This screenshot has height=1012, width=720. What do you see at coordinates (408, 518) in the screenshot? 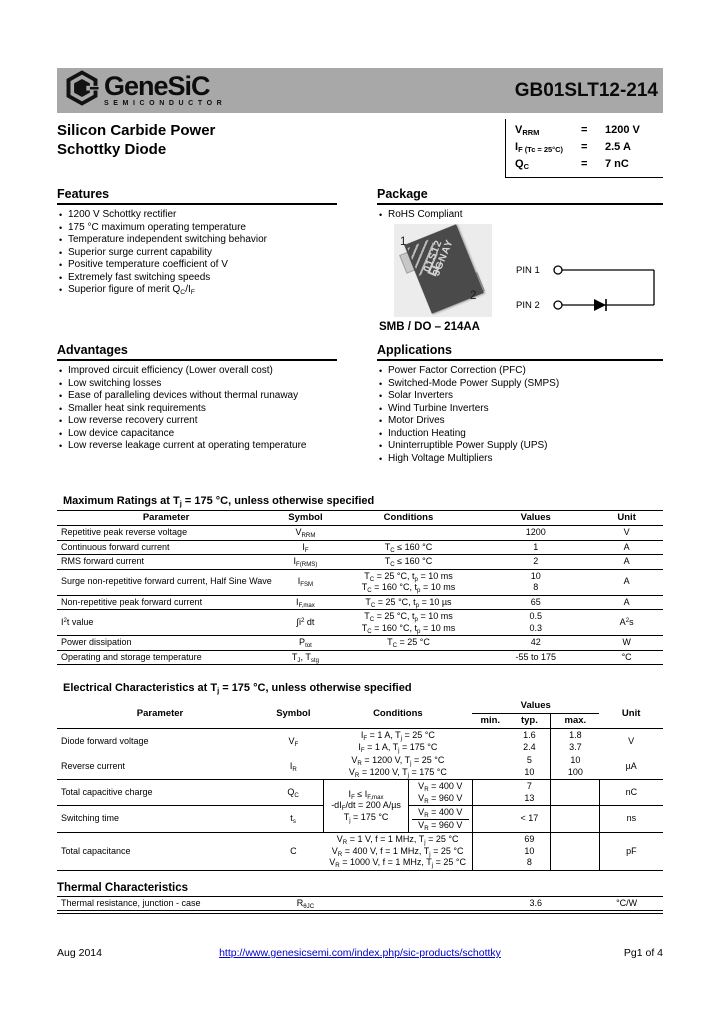
I see `col-conditions: Conditions` at bounding box center [408, 518].